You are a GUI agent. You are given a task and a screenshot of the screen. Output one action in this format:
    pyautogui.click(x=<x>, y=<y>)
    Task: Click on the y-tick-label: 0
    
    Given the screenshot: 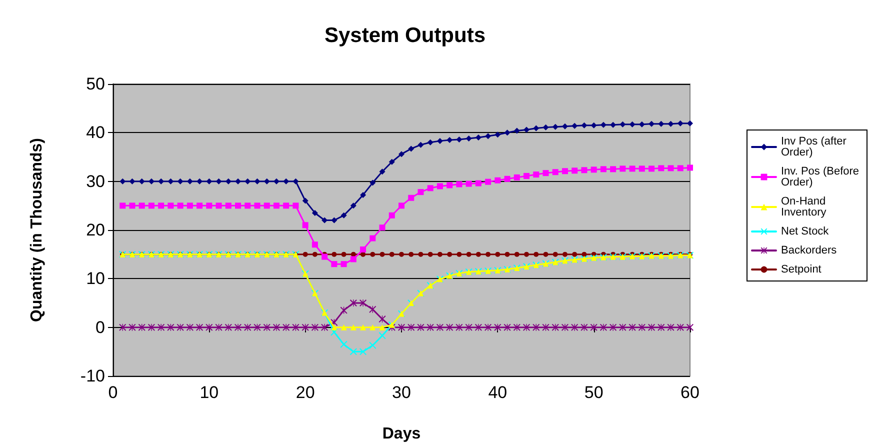 What is the action you would take?
    pyautogui.click(x=100, y=327)
    